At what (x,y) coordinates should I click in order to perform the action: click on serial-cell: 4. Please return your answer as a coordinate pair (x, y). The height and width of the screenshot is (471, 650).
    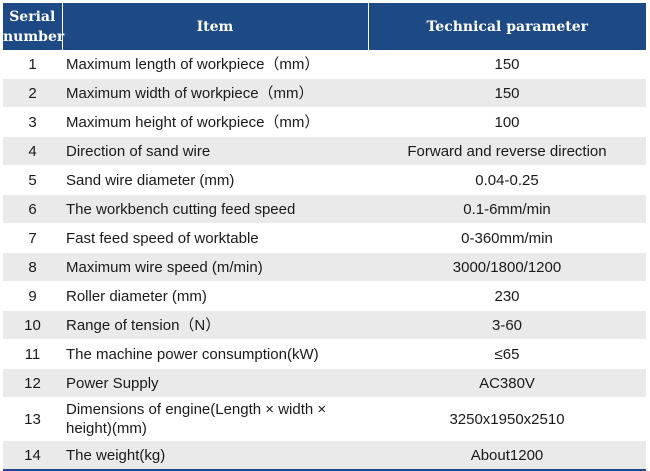
    Looking at the image, I should click on (32, 151).